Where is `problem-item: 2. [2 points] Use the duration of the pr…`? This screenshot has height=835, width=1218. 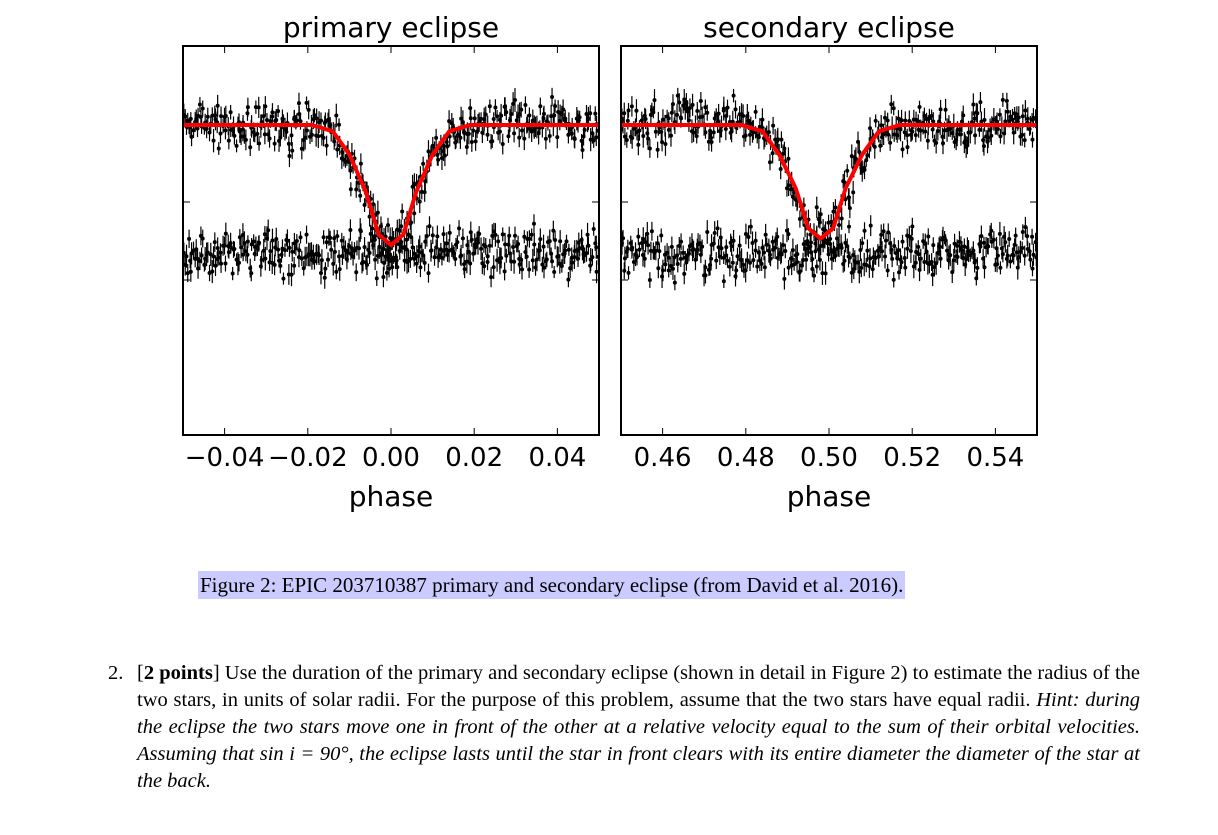
problem-item: 2. [2 points] Use the duration of the pr… is located at coordinates (624, 727).